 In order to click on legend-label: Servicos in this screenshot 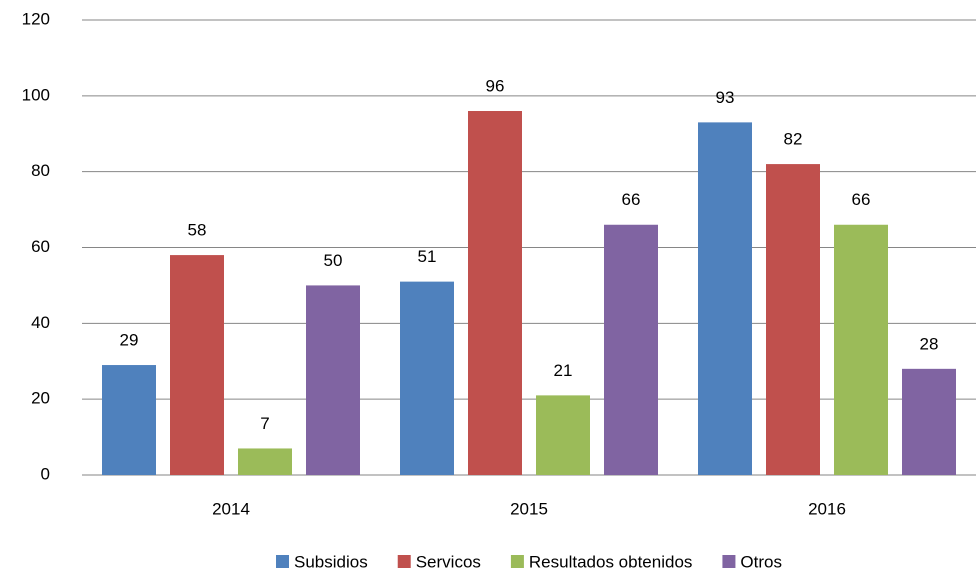, I will do `click(448, 561)`.